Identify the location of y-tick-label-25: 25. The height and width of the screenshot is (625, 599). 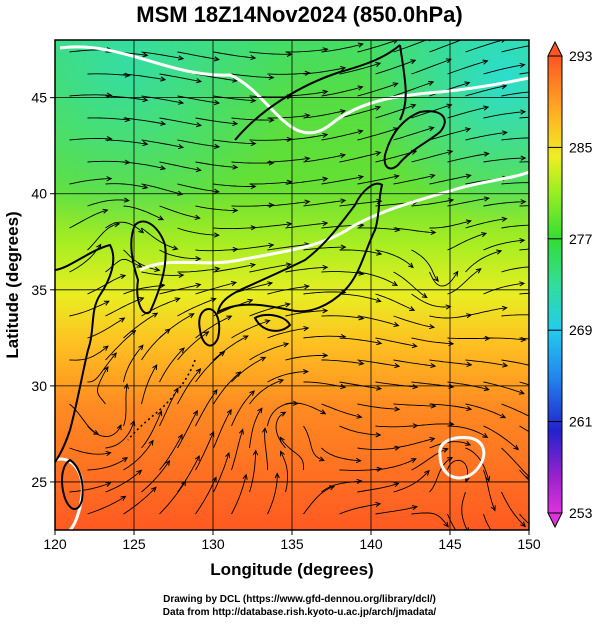
(39, 482).